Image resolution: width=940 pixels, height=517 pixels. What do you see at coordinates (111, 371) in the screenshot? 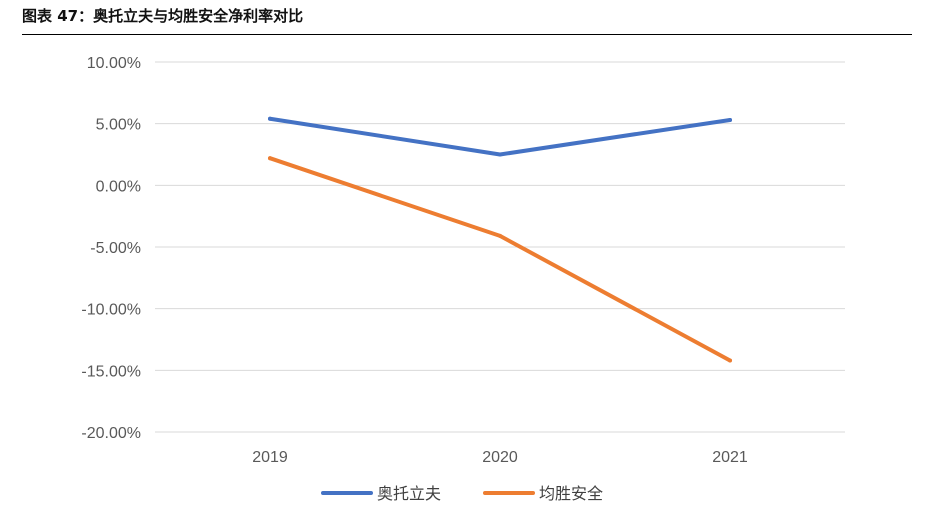
I see `y-tick-label: -15.00%` at bounding box center [111, 371].